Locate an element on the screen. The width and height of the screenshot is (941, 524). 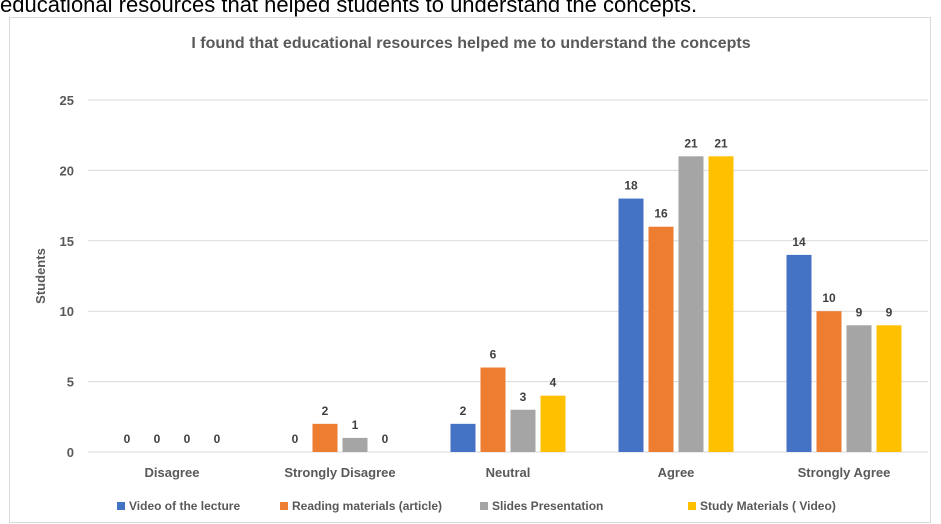
x-category-label: Agree is located at coordinates (676, 472).